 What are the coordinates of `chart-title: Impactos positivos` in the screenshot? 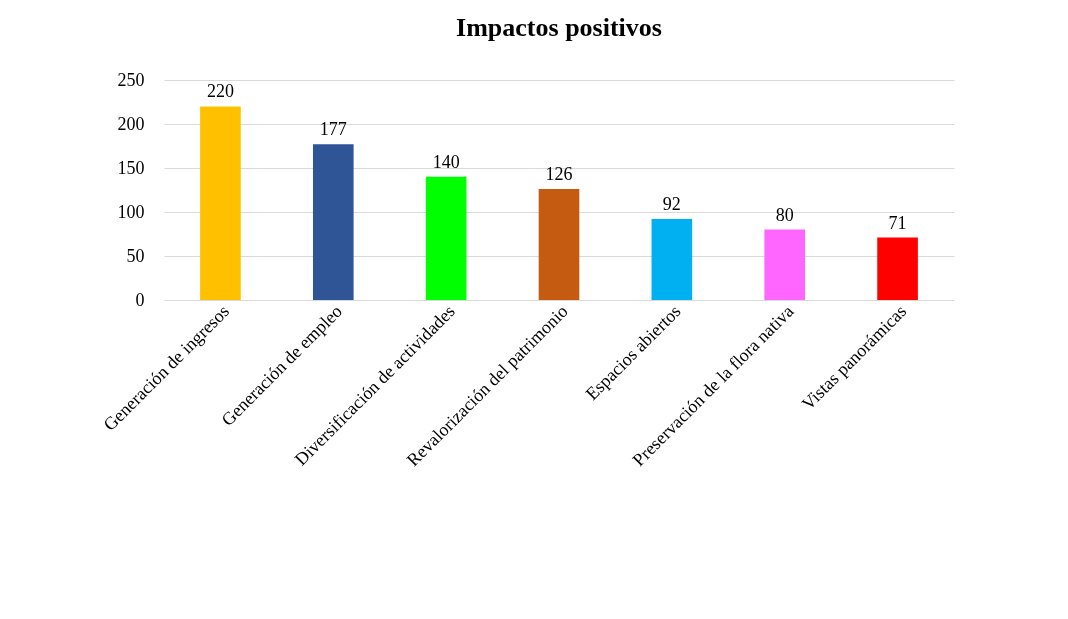 It's located at (559, 27).